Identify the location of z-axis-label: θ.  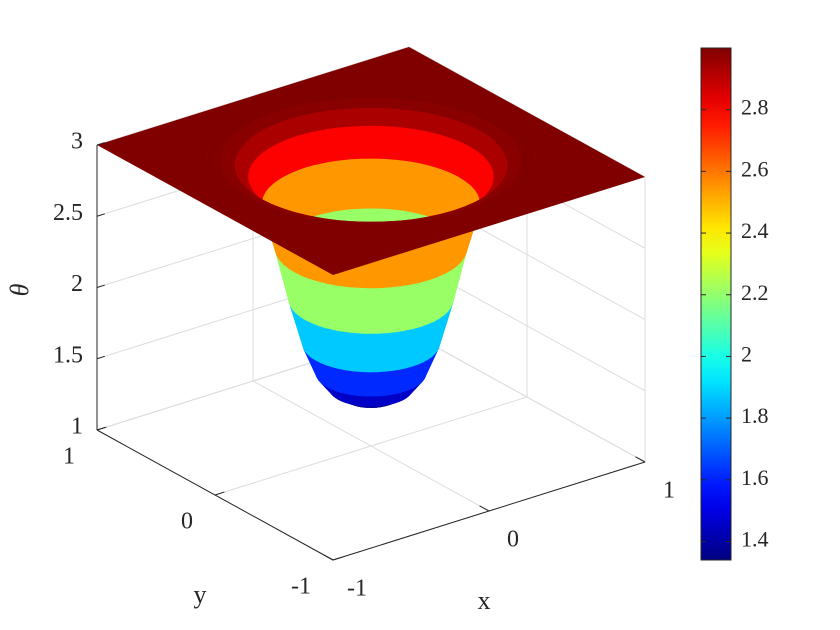
(19, 289).